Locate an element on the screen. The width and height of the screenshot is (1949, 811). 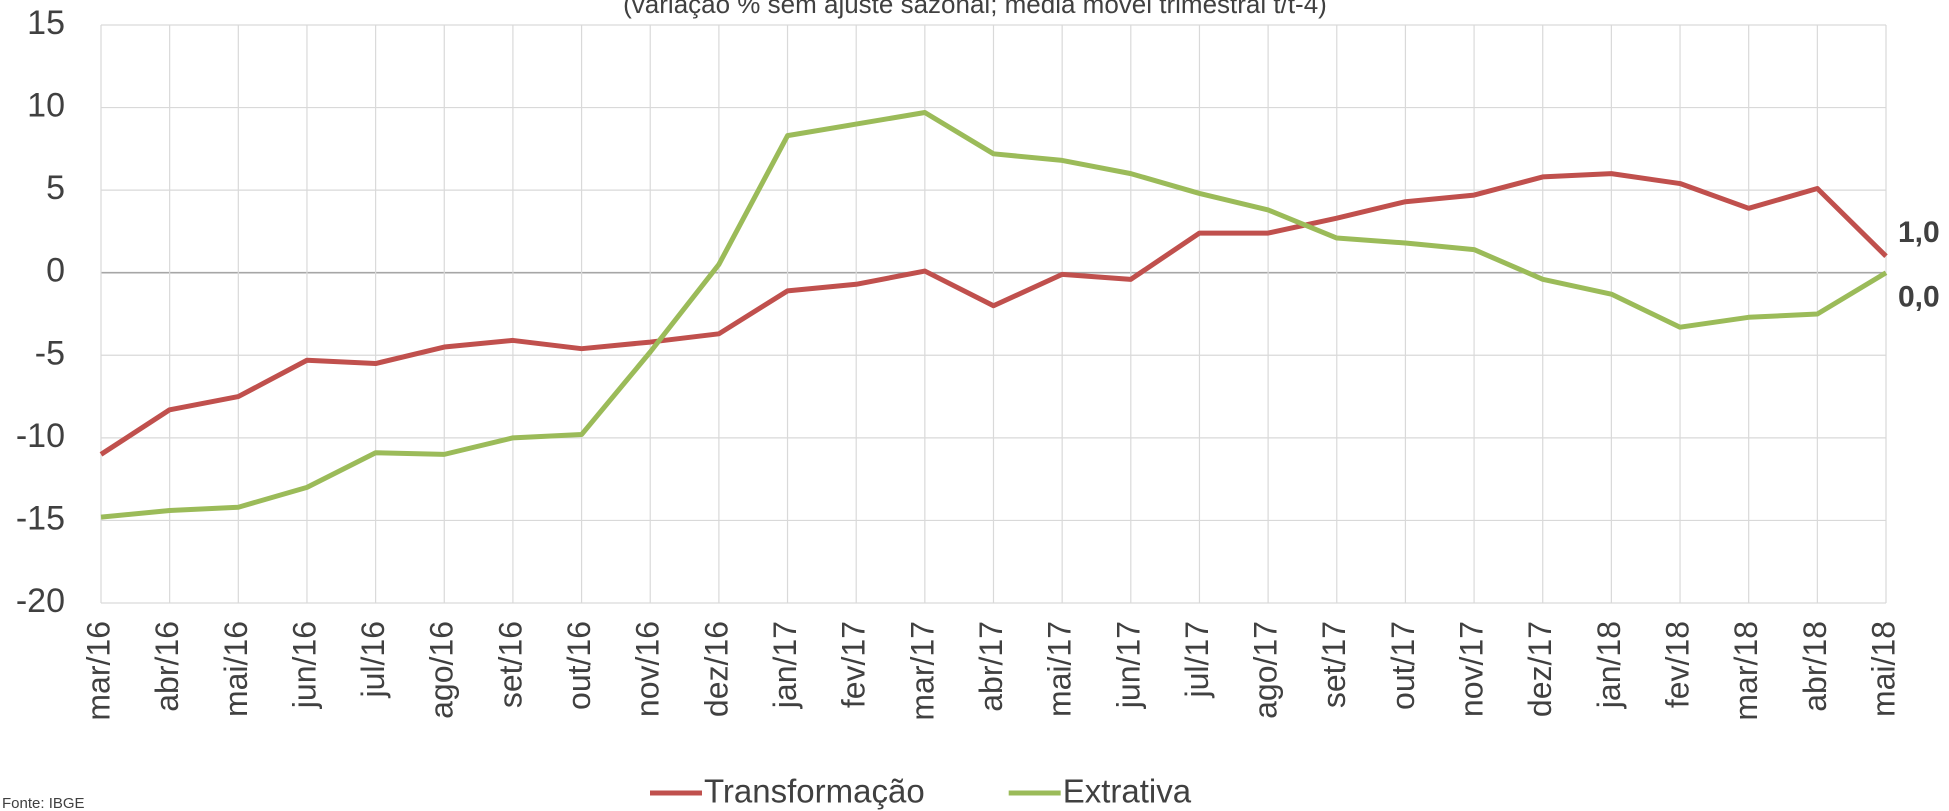
y-tick-label: 5 is located at coordinates (55, 188).